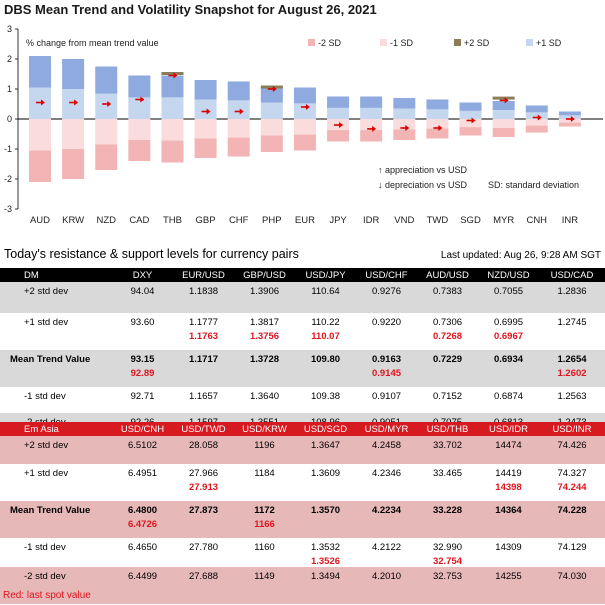 This screenshot has height=605, width=605. I want to click on x-tick-label-IDR: IDR, so click(371, 220).